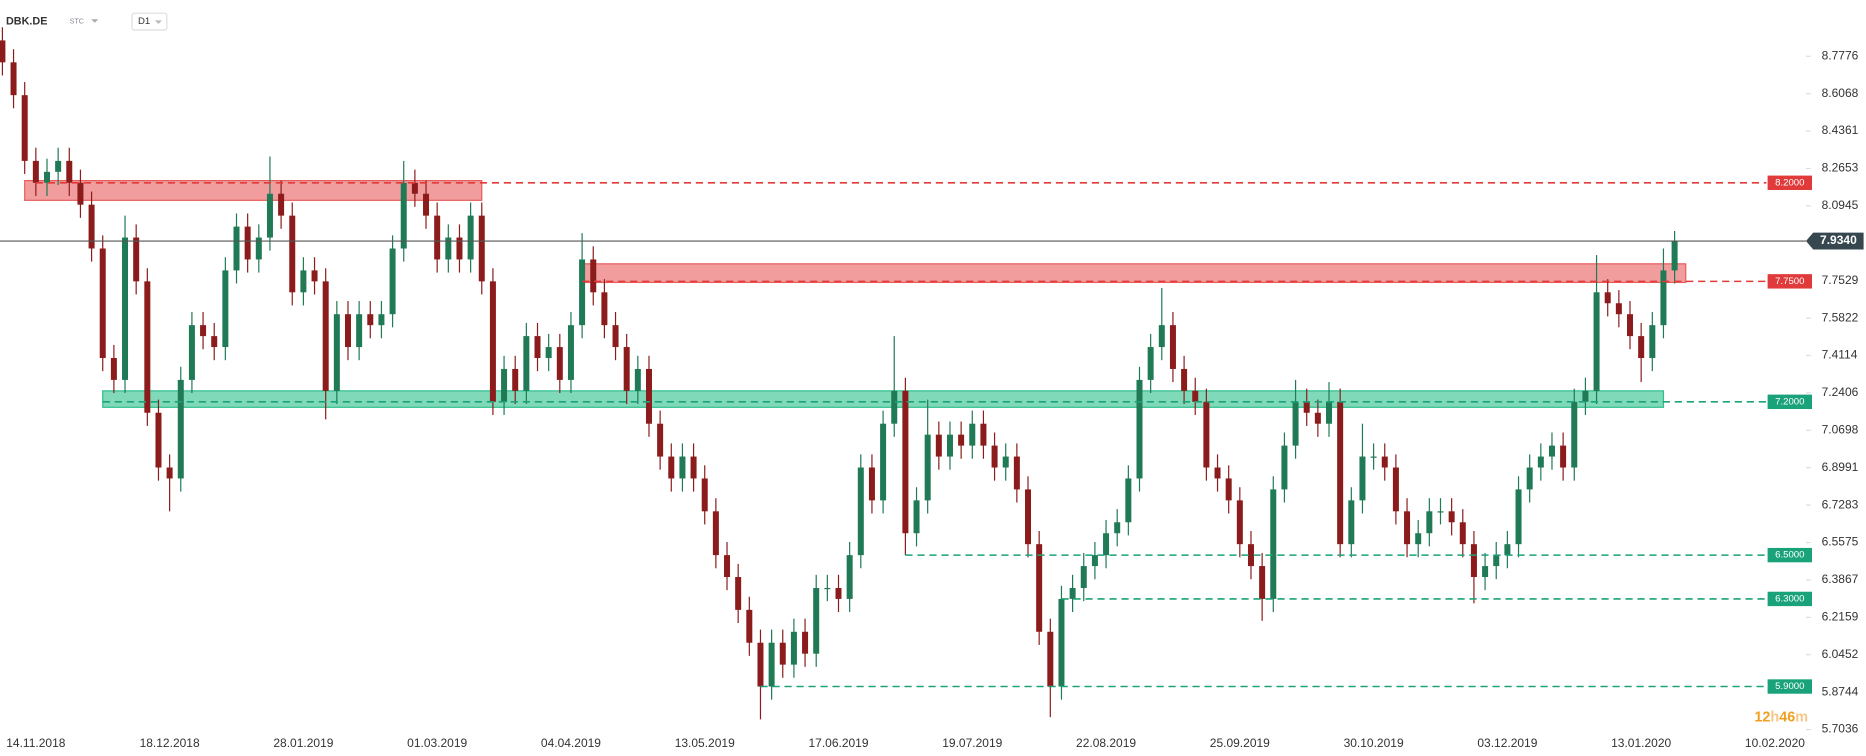 This screenshot has height=756, width=1866. What do you see at coordinates (1762, 717) in the screenshot?
I see `countdown-hours: 12` at bounding box center [1762, 717].